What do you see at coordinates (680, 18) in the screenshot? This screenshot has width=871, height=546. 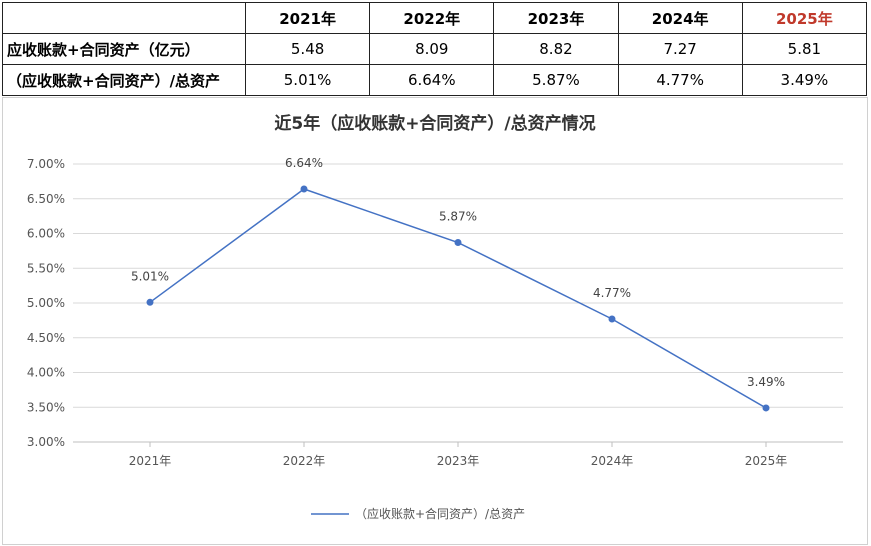 I see `year-header: 2024年` at bounding box center [680, 18].